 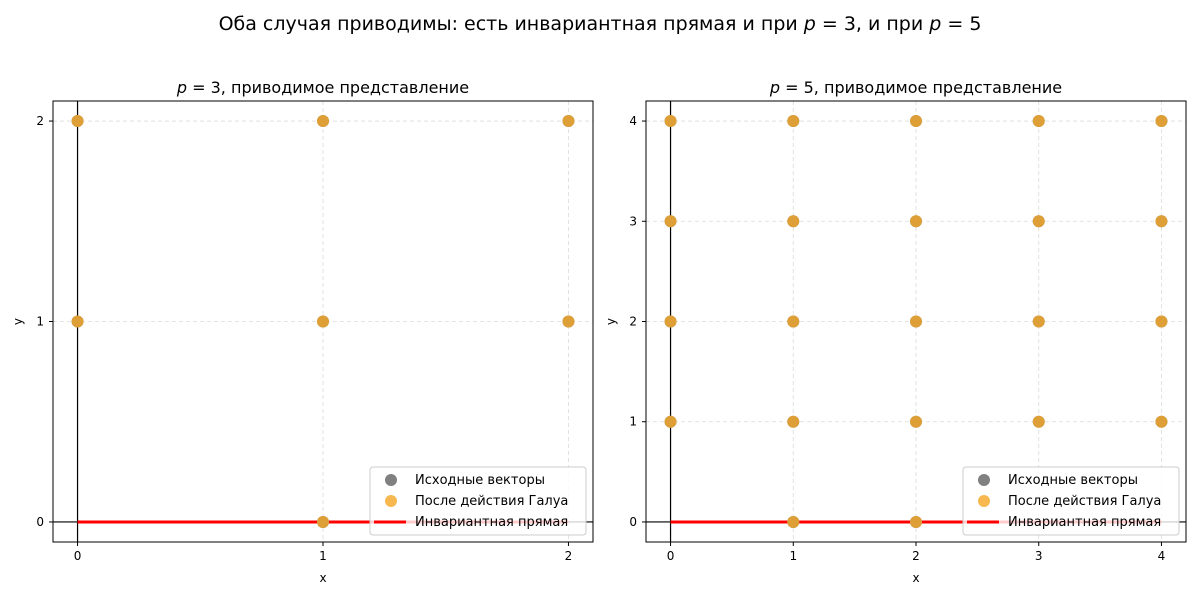 What do you see at coordinates (633, 221) in the screenshot?
I see `y-tick-label: 3` at bounding box center [633, 221].